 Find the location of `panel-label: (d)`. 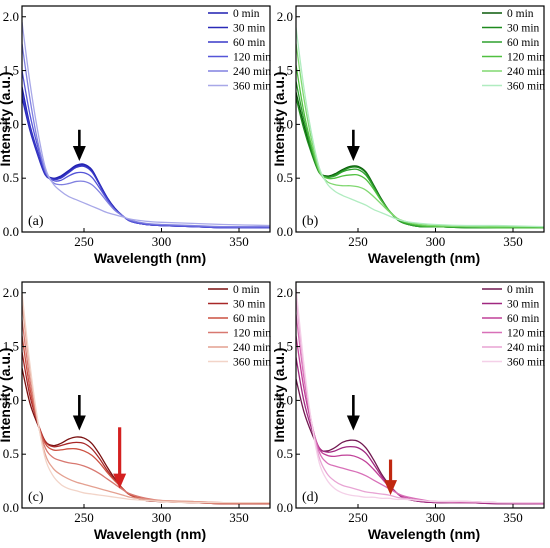

panel-label: (d) is located at coordinates (310, 497).